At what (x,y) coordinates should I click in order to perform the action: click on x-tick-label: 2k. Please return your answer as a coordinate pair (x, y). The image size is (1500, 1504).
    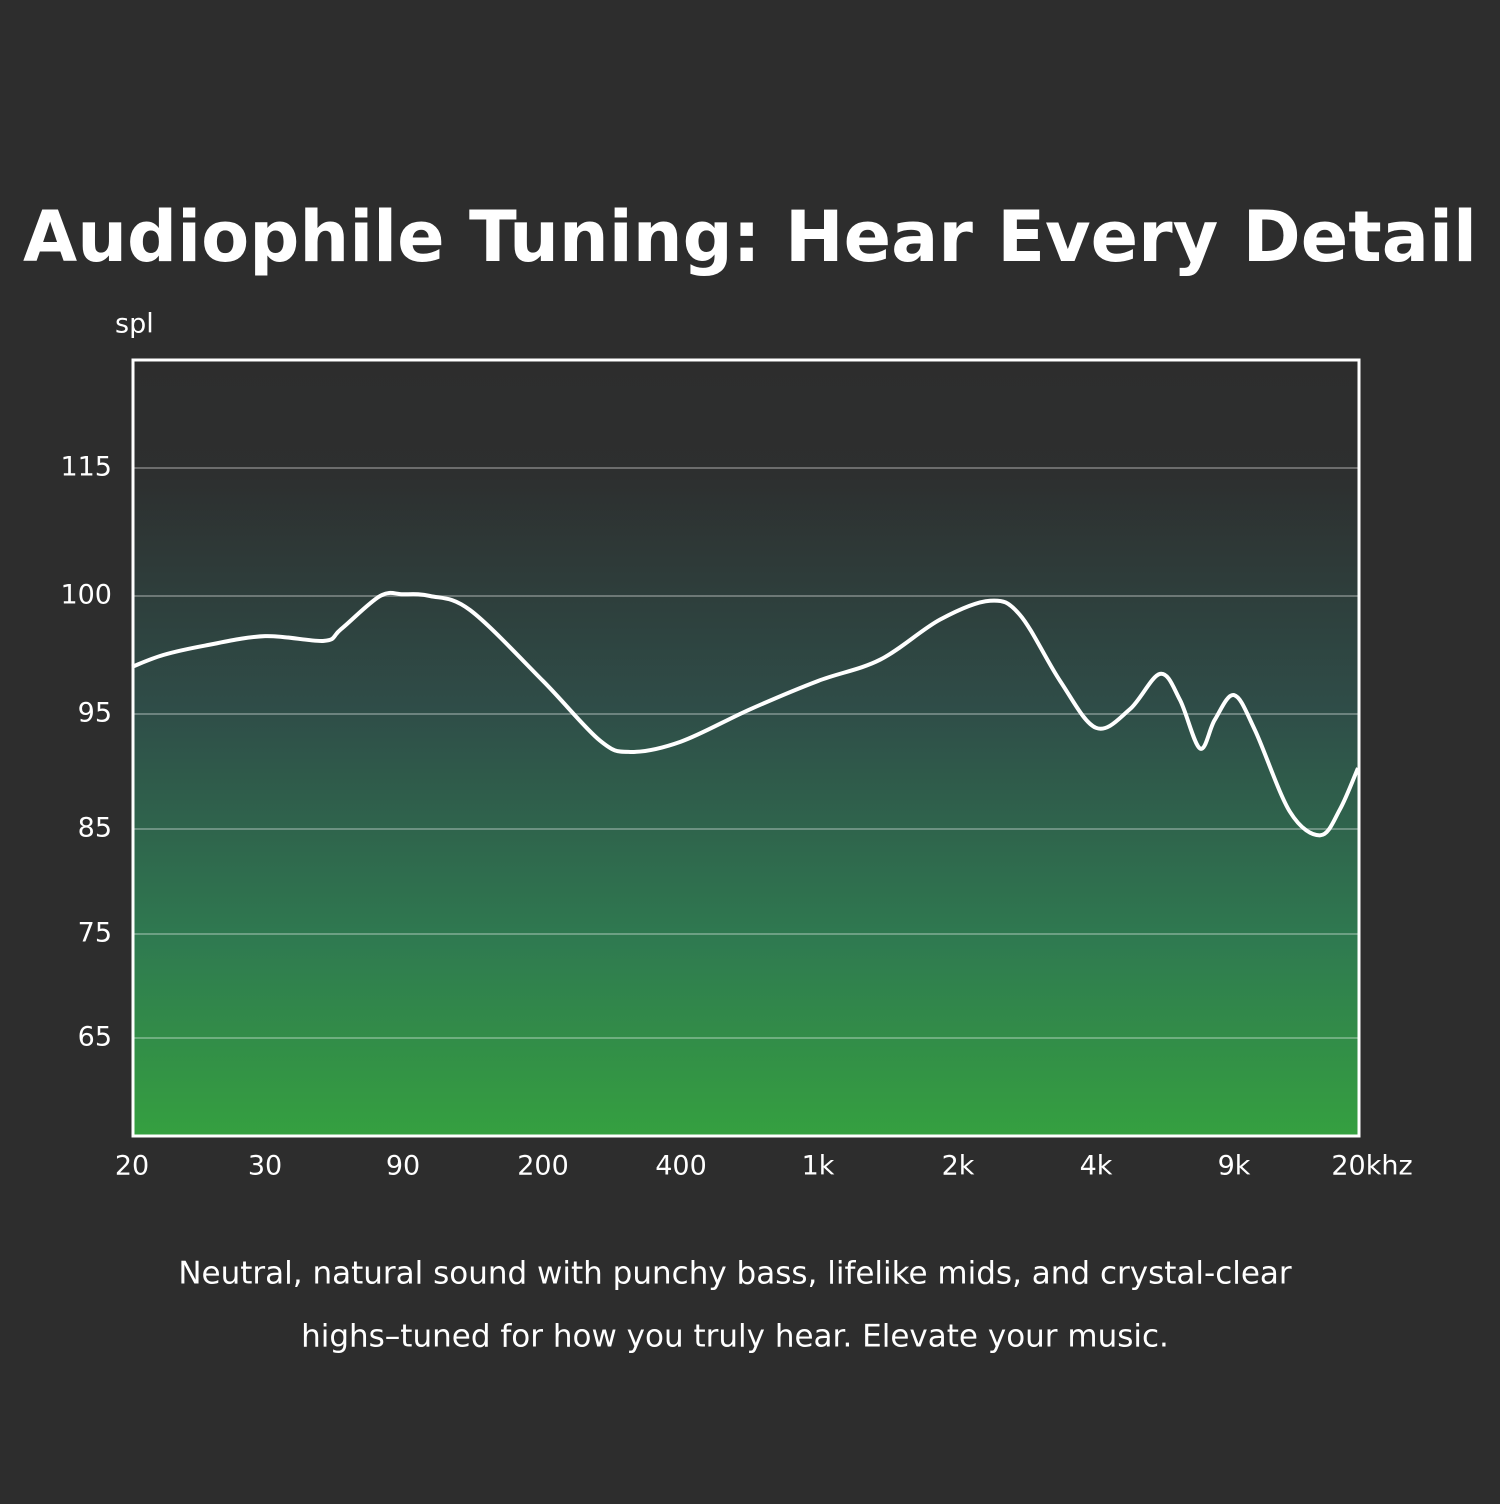
    Looking at the image, I should click on (958, 1166).